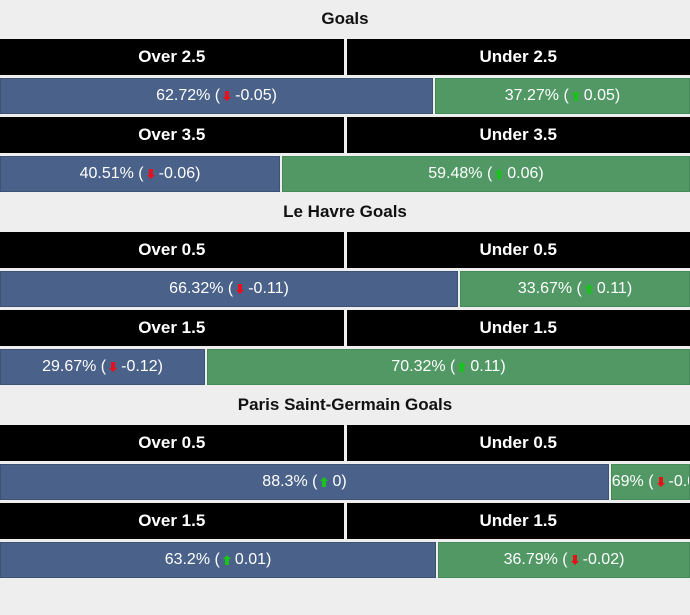 This screenshot has width=690, height=615. I want to click on over-value: 66.32%, so click(196, 288).